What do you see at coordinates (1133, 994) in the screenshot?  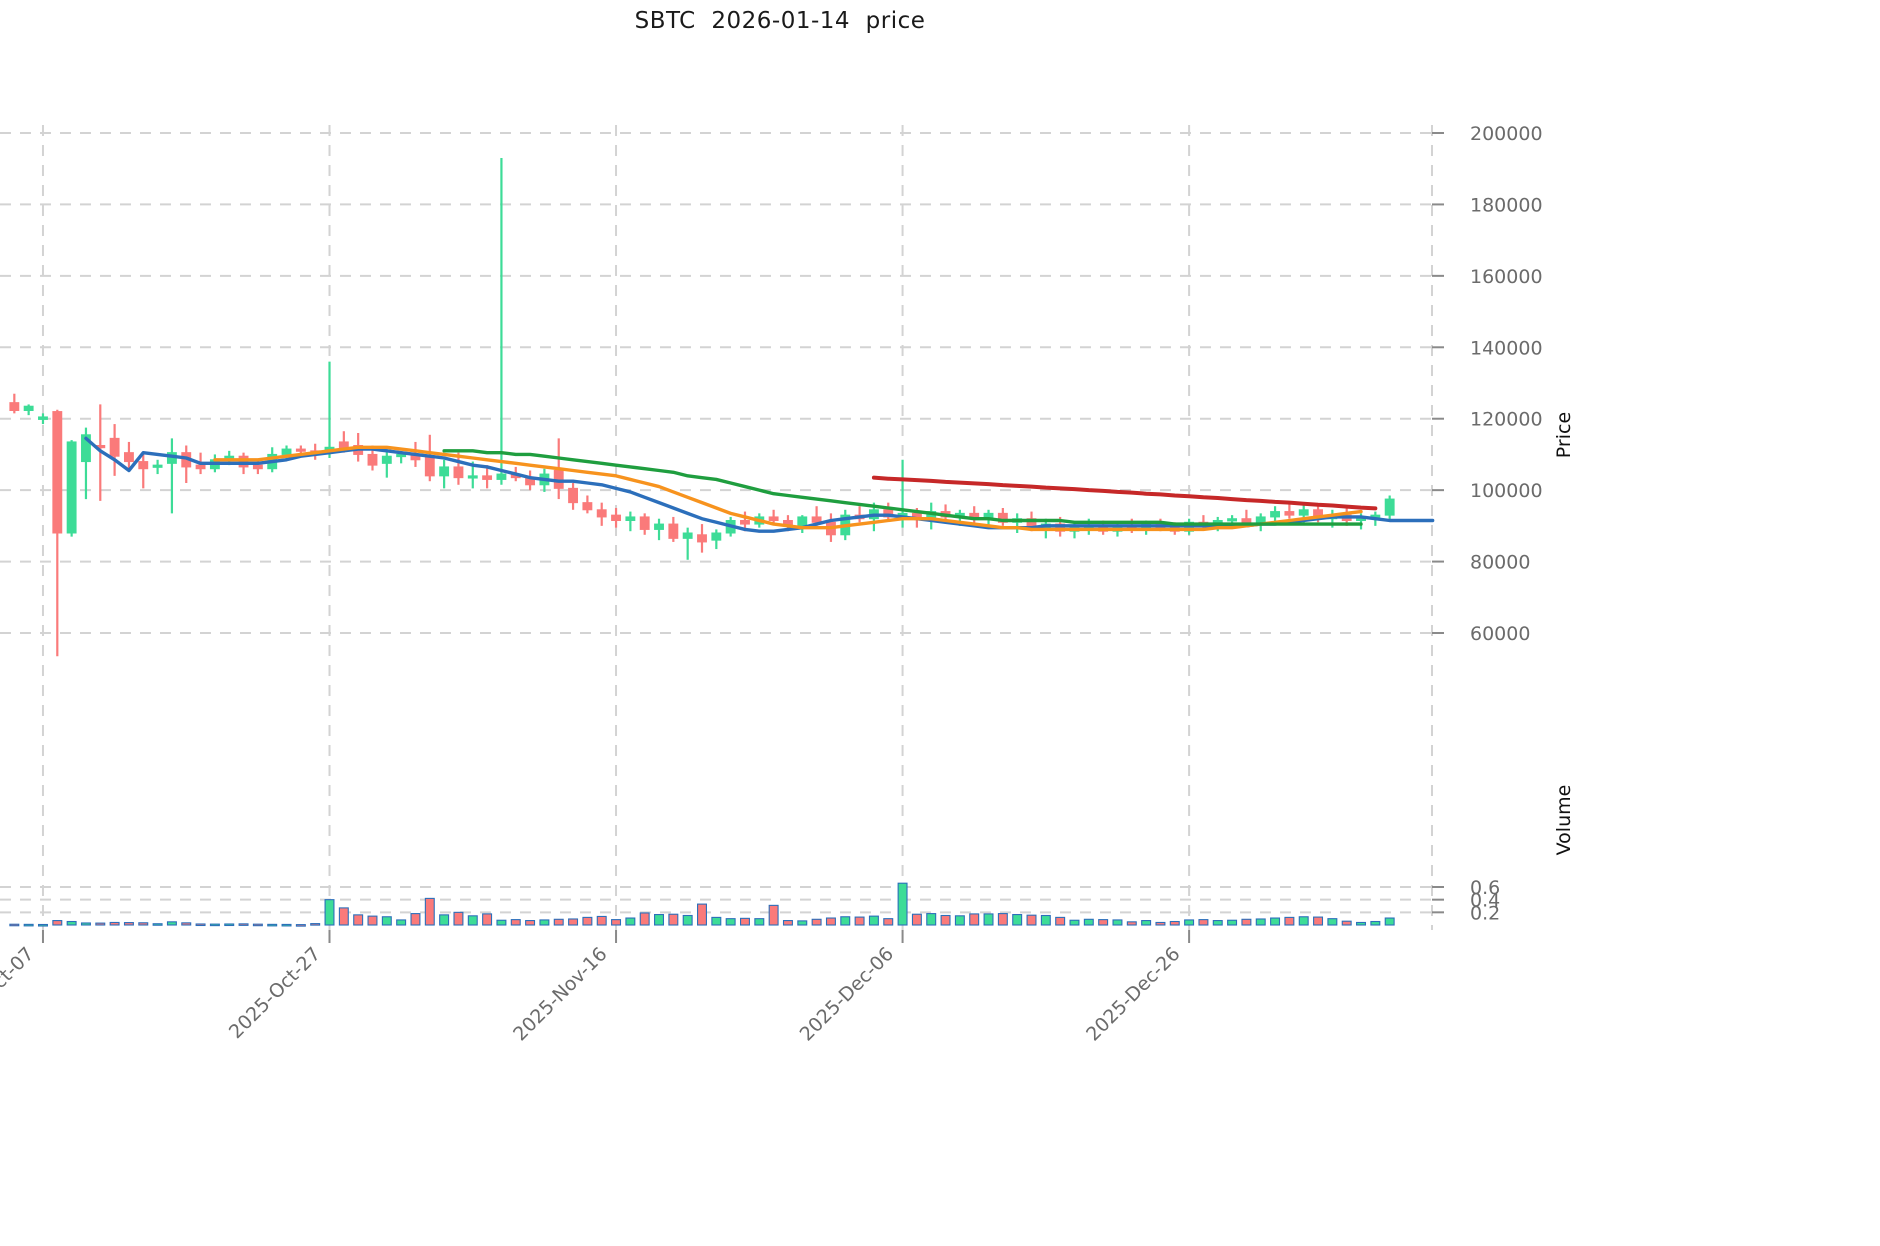 I see `date-tick-label: 2025-Dec-26` at bounding box center [1133, 994].